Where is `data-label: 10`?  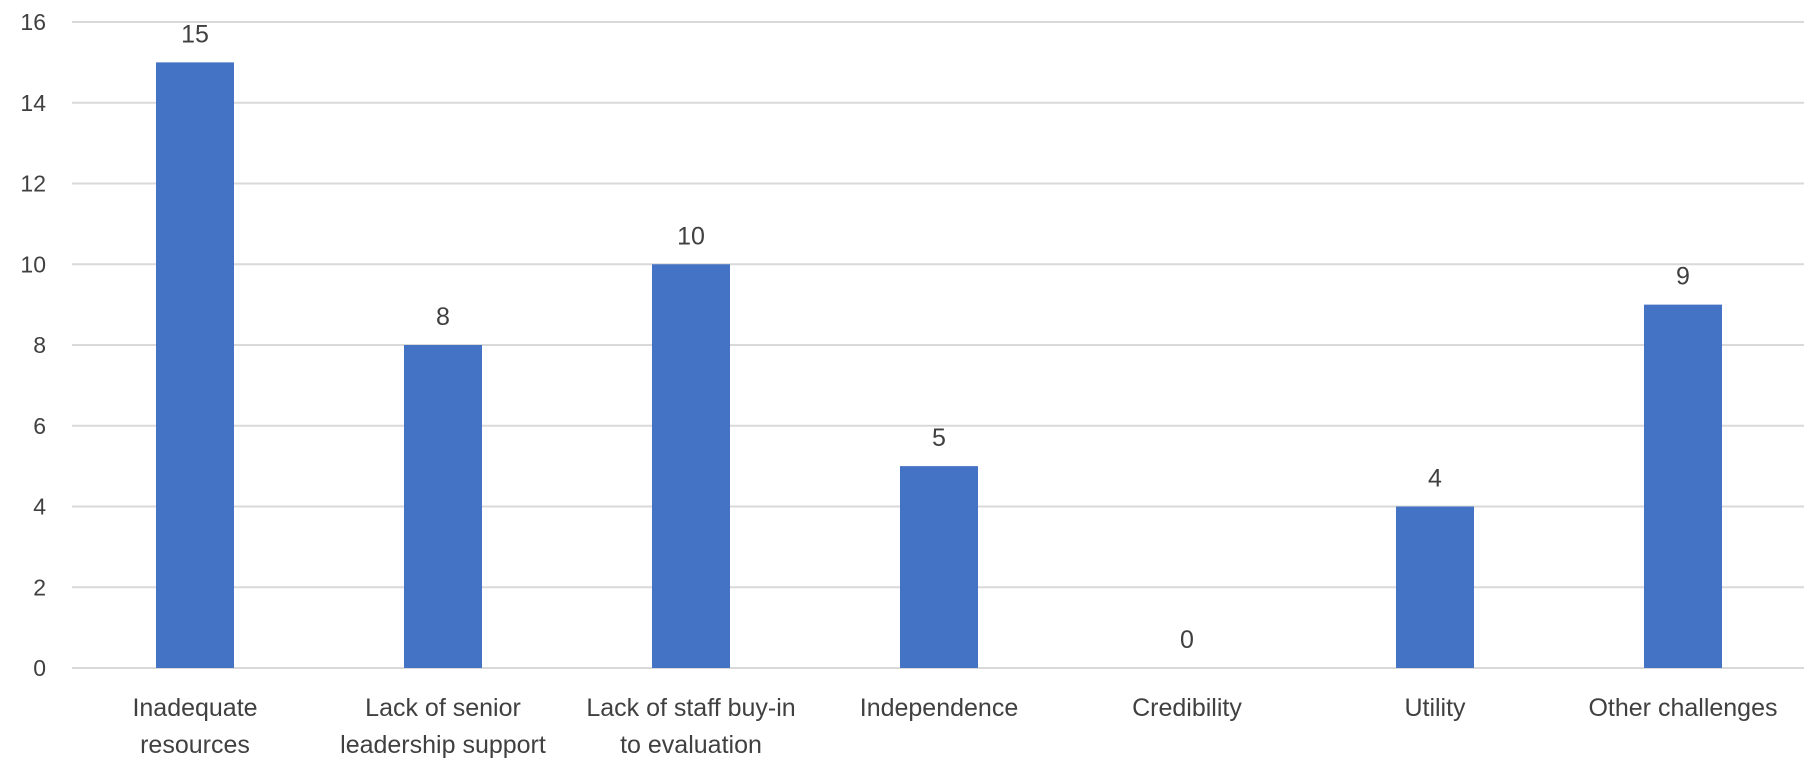
data-label: 10 is located at coordinates (691, 236).